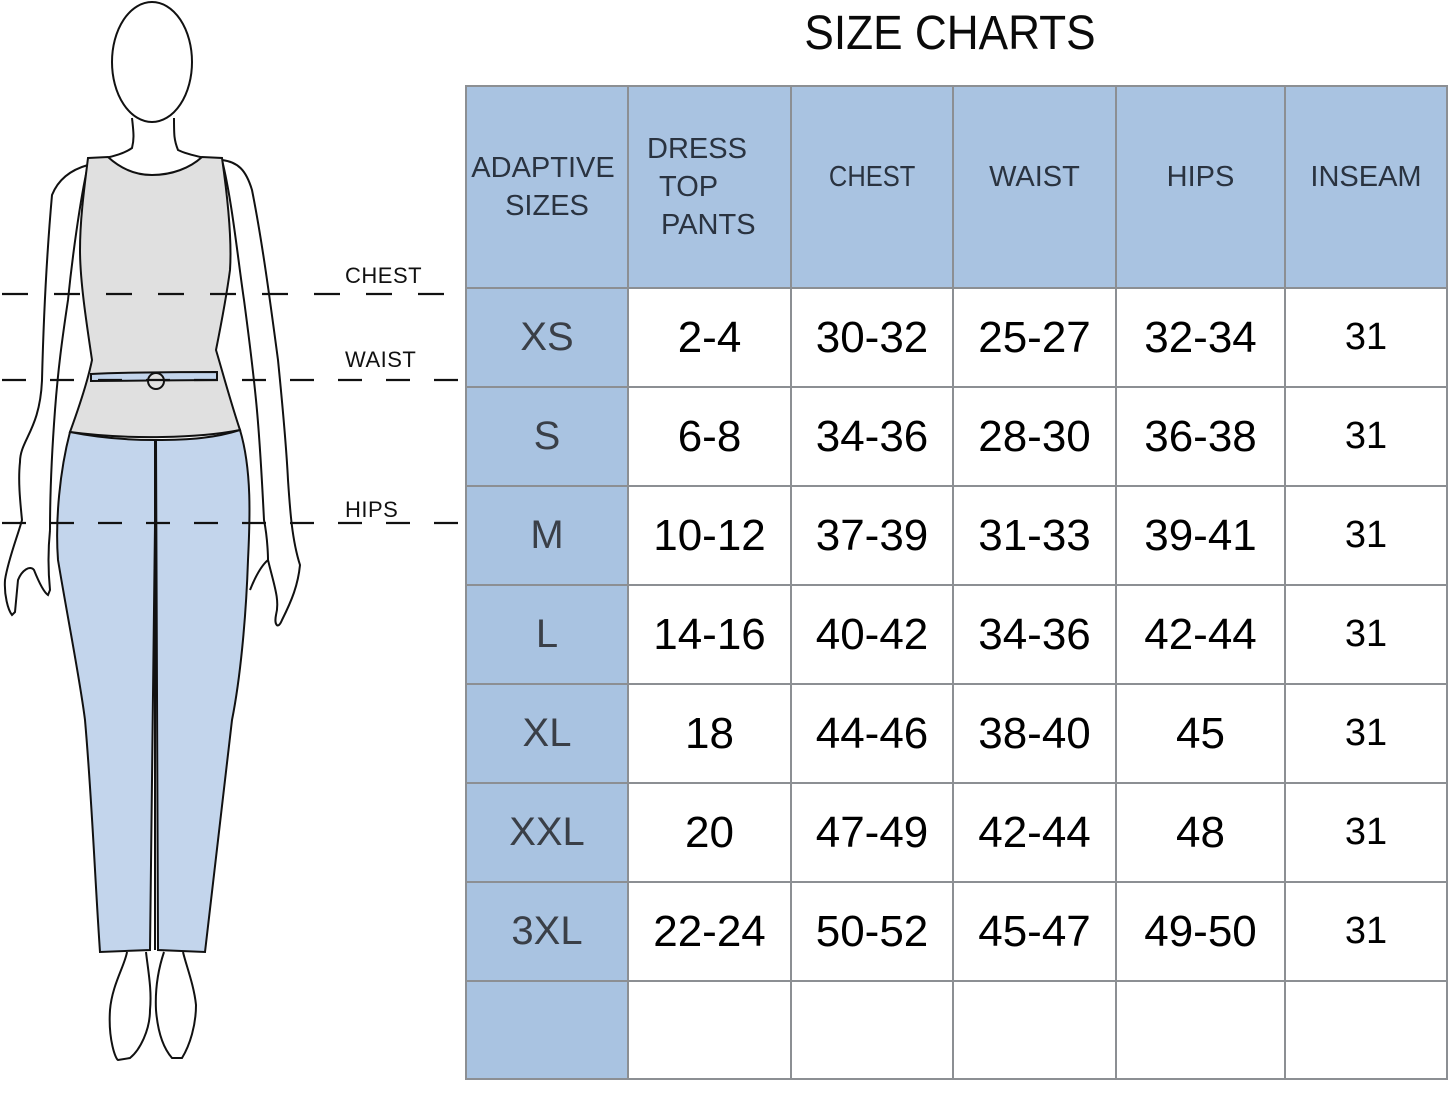 The height and width of the screenshot is (1116, 1450). Describe the element at coordinates (872, 931) in the screenshot. I see `chest-cell: 50-52` at that location.